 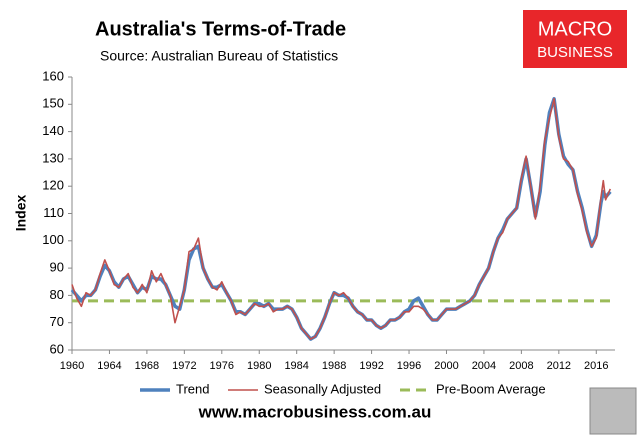 I want to click on y-tick-label: 60, so click(x=57, y=348).